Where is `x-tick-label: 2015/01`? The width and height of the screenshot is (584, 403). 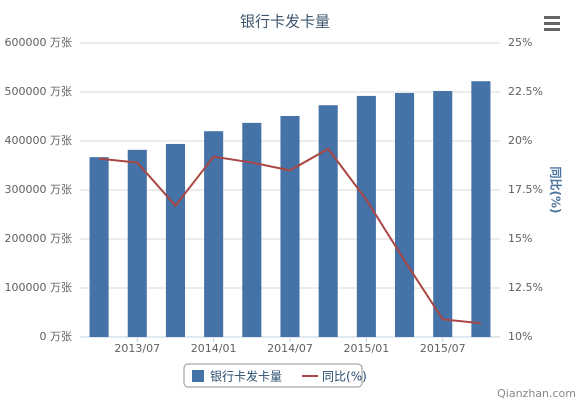 x-tick-label: 2015/01 is located at coordinates (367, 348).